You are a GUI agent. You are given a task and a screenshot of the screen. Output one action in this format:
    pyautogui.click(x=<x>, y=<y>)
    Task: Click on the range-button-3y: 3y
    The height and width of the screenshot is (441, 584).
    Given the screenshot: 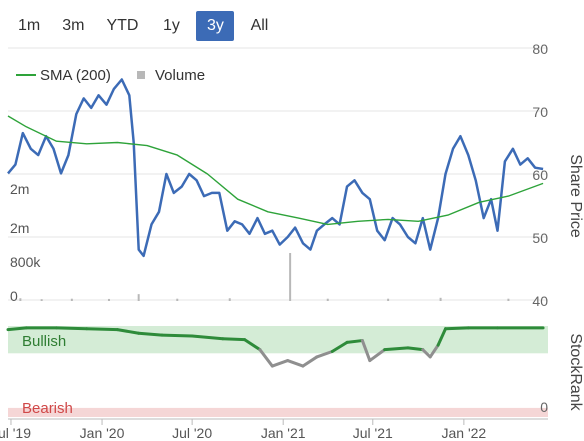 What is the action you would take?
    pyautogui.click(x=215, y=26)
    